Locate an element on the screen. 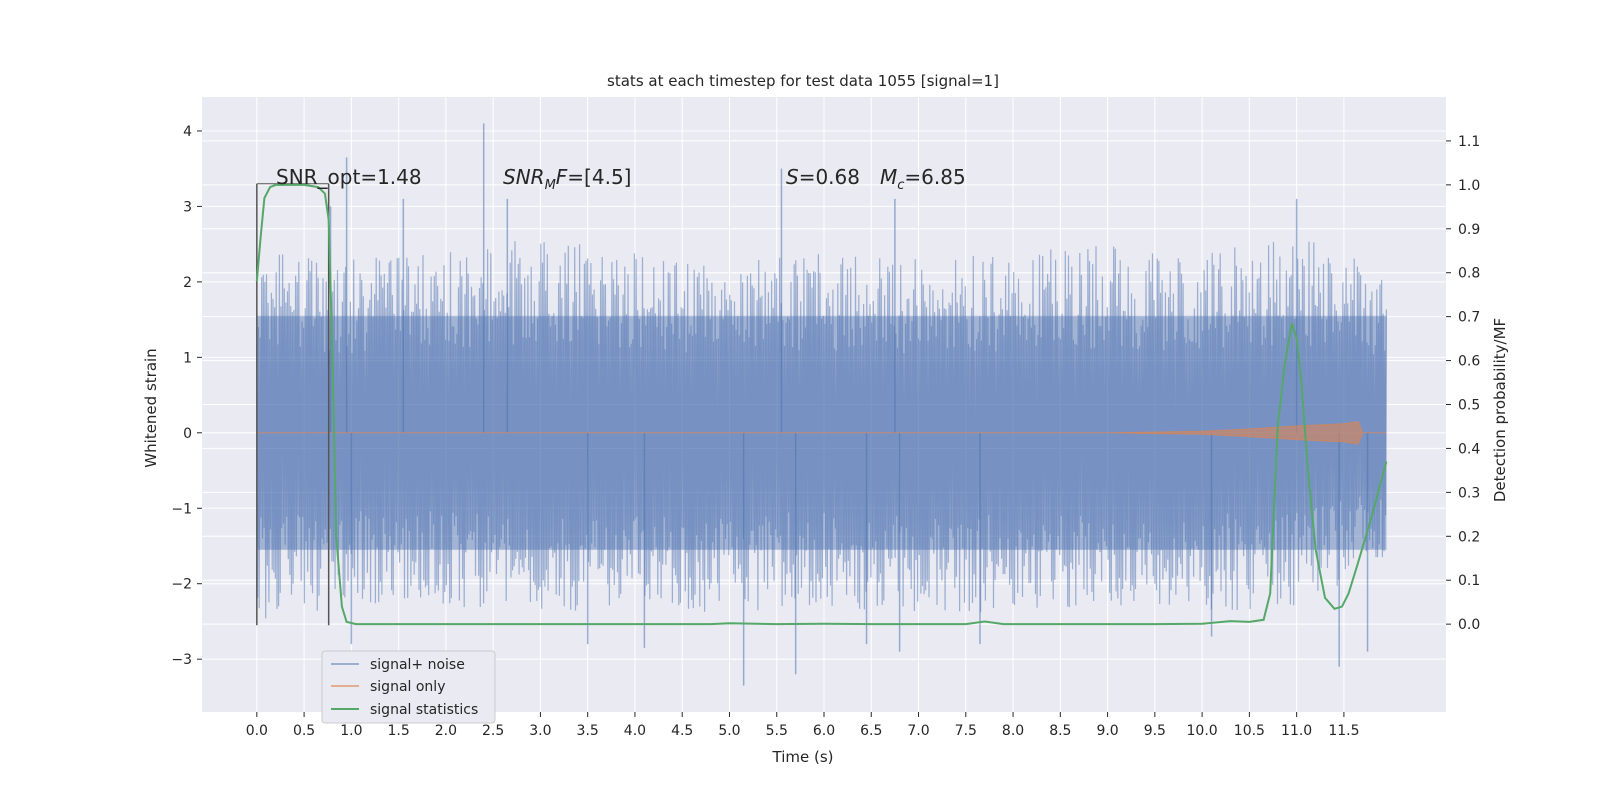 Image resolution: width=1600 pixels, height=800 pixels. signal-only-trace is located at coordinates (821, 432).